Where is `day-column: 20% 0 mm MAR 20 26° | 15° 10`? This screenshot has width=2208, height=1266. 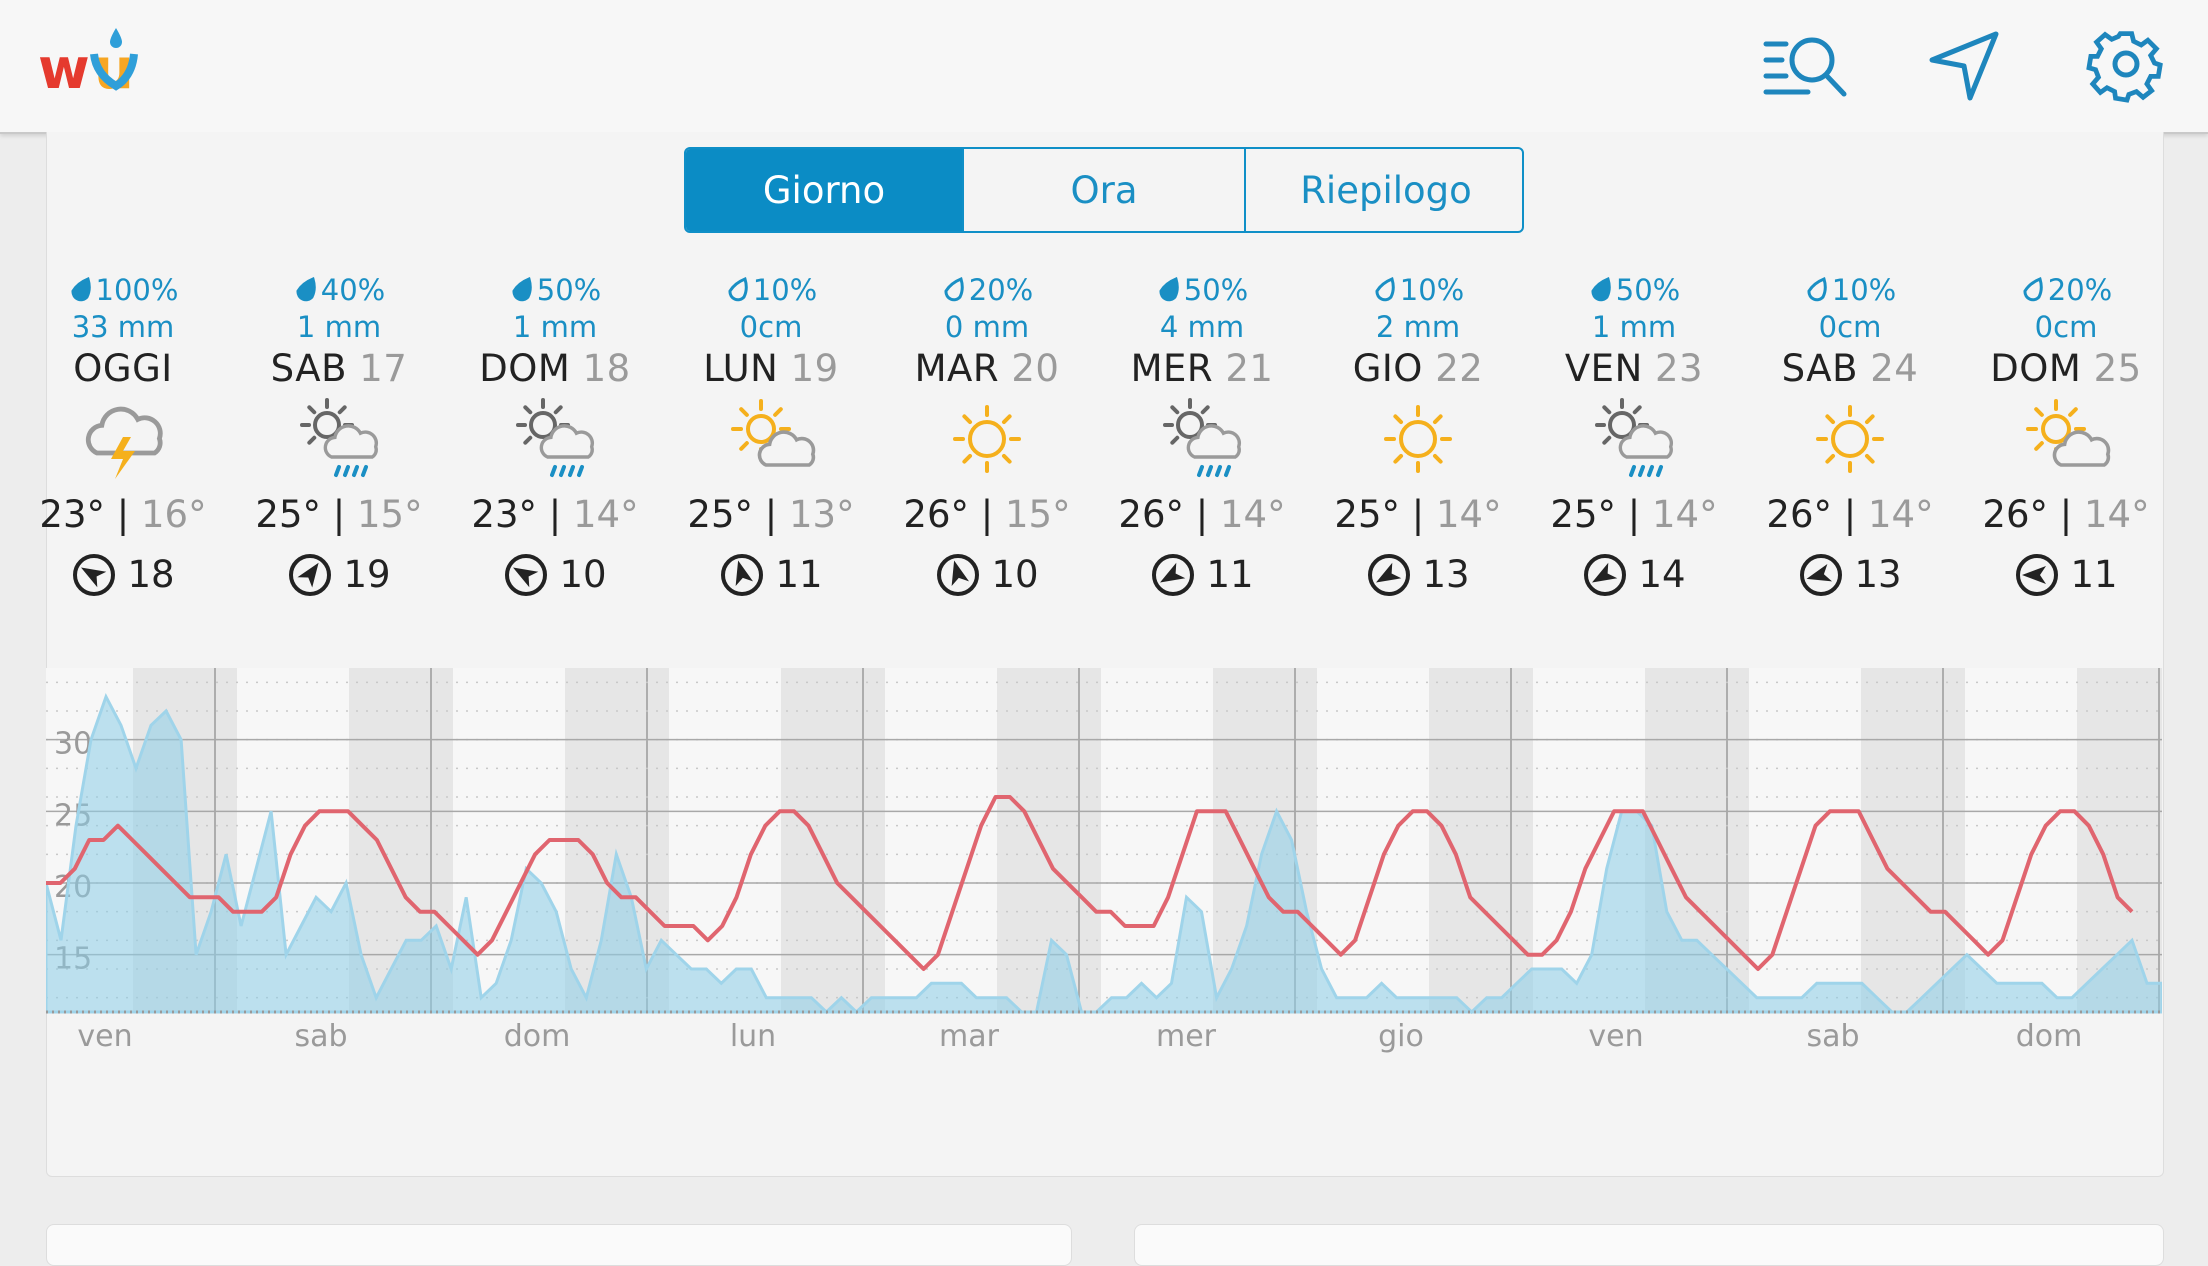 day-column: 20% 0 mm MAR 20 26° | 15° 10 is located at coordinates (987, 440).